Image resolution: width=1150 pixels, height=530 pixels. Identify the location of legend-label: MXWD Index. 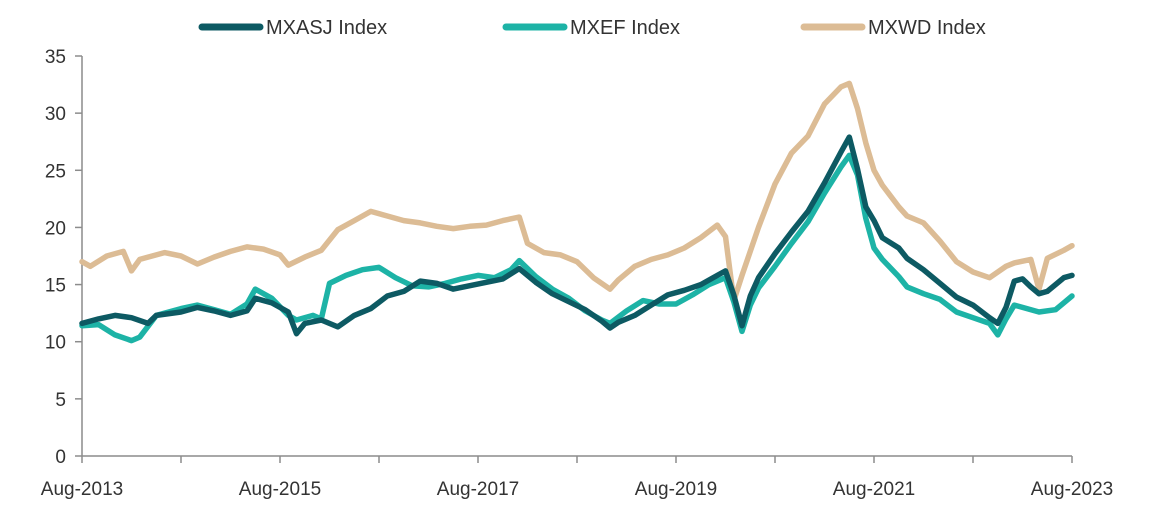
(927, 28).